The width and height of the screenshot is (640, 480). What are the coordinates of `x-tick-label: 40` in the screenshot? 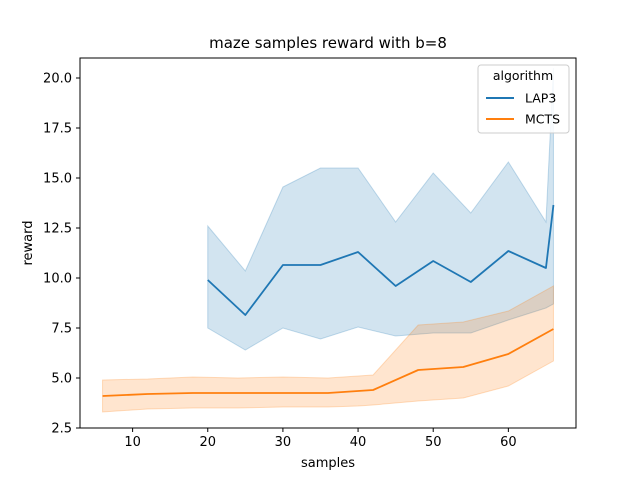 It's located at (358, 442).